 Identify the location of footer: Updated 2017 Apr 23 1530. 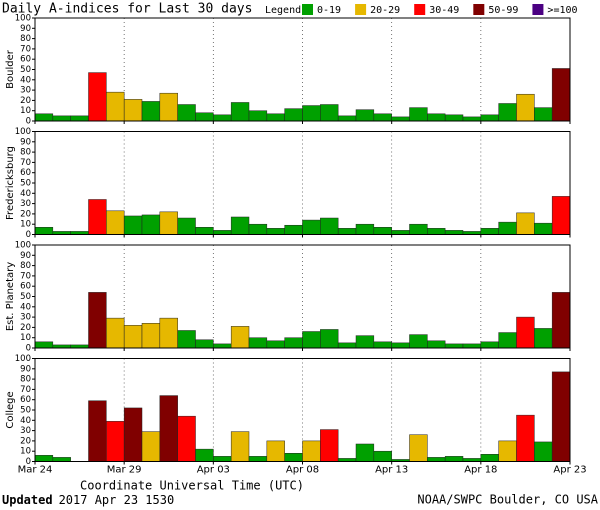
(88, 500).